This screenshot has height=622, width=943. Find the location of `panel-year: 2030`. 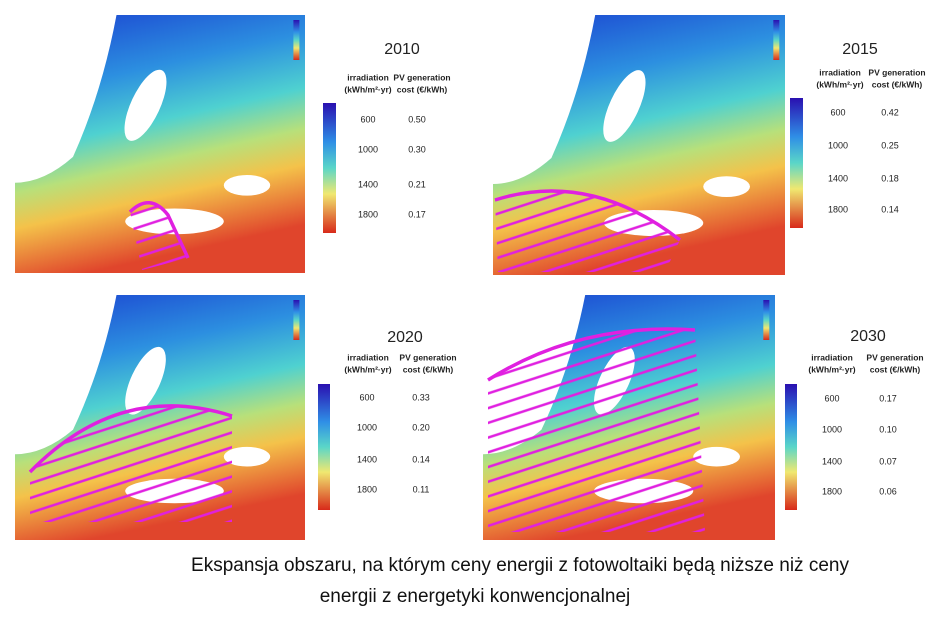

panel-year: 2030 is located at coordinates (868, 336).